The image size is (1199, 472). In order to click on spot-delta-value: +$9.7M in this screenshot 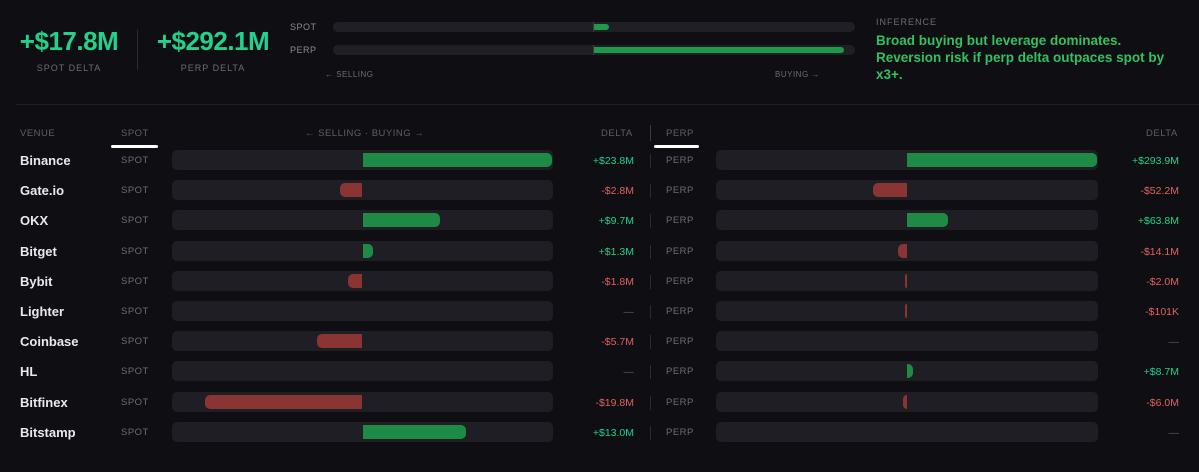, I will do `click(616, 221)`.